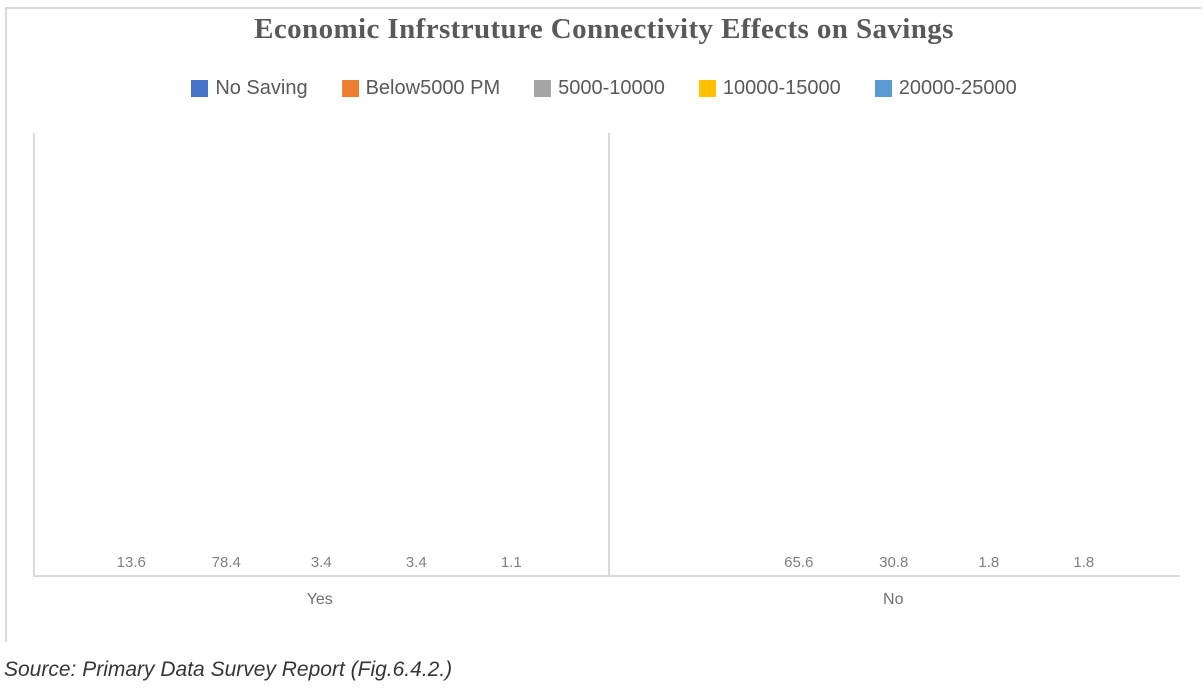  I want to click on bar-slot-20000-25000-no: 1.8, so click(1083, 564).